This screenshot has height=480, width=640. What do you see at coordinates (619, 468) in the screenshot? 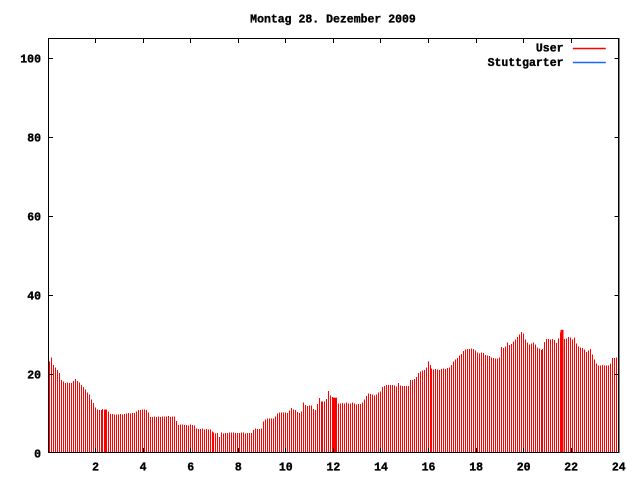
I see `svg-text: 24` at bounding box center [619, 468].